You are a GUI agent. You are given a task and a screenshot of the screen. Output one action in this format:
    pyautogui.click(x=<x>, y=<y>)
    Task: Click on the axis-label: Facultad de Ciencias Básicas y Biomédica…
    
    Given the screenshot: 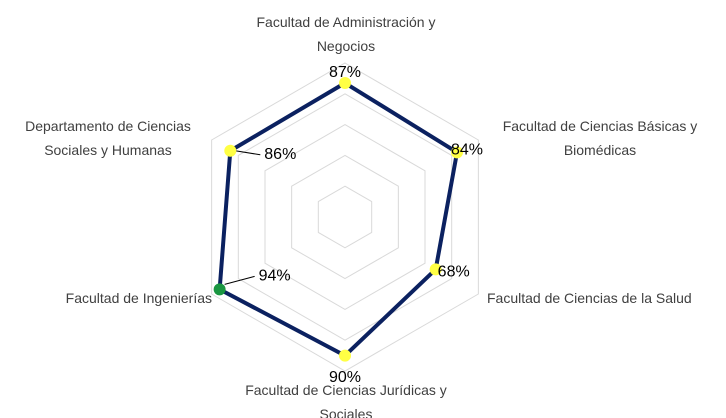 What is the action you would take?
    pyautogui.click(x=600, y=138)
    